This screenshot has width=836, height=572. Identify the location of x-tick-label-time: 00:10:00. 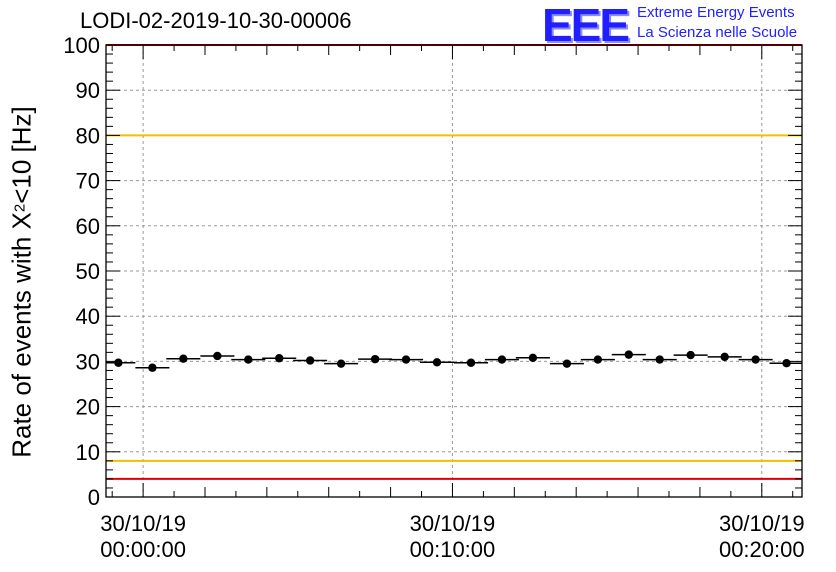
(453, 549).